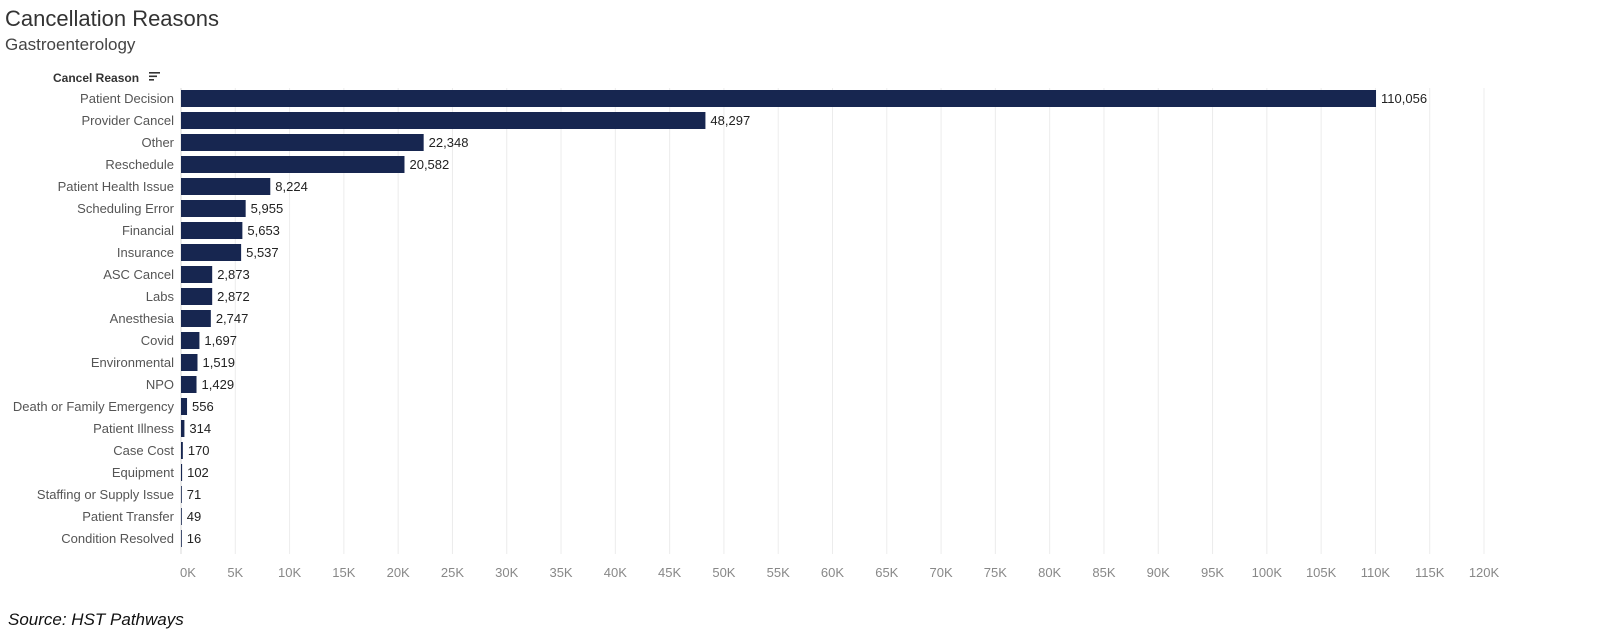 The height and width of the screenshot is (640, 1600). What do you see at coordinates (220, 340) in the screenshot?
I see `data-label: 1,697` at bounding box center [220, 340].